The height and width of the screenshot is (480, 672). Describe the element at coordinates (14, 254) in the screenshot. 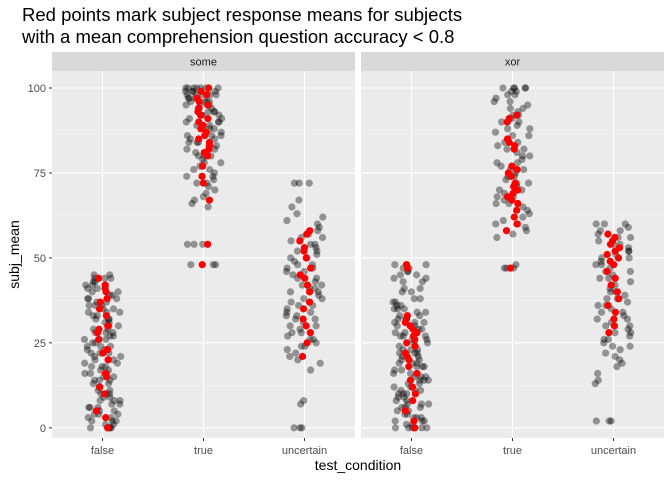

I see `y-axis-title: subj_mean` at that location.